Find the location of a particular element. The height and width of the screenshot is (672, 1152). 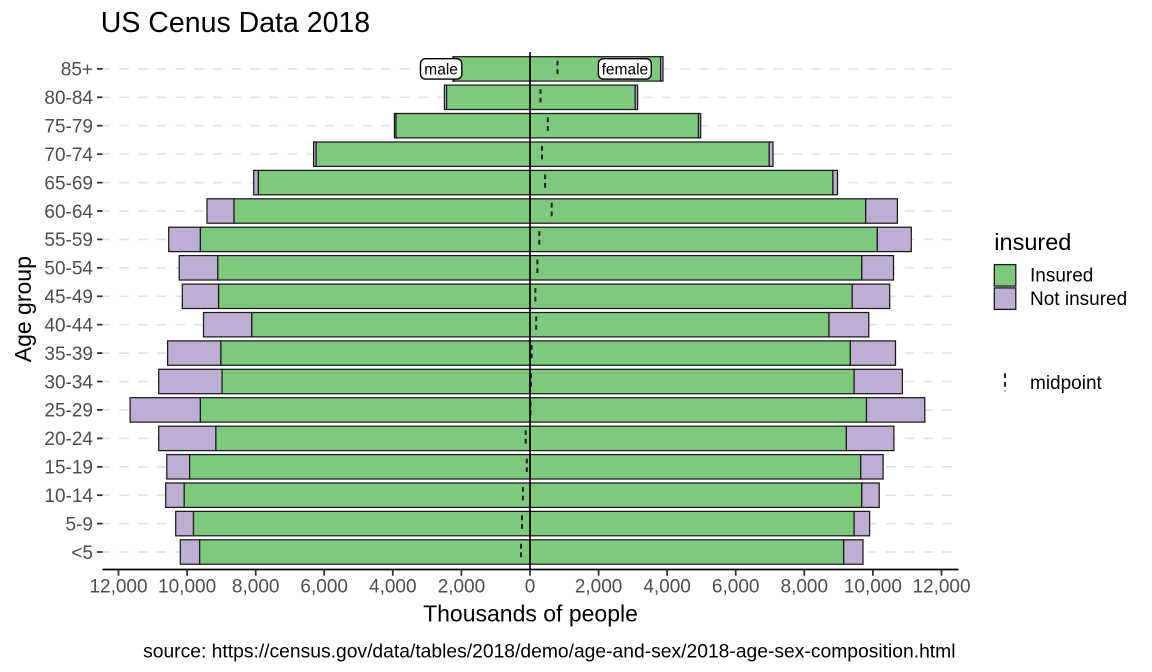

svg-text: Not insured is located at coordinates (1078, 299).